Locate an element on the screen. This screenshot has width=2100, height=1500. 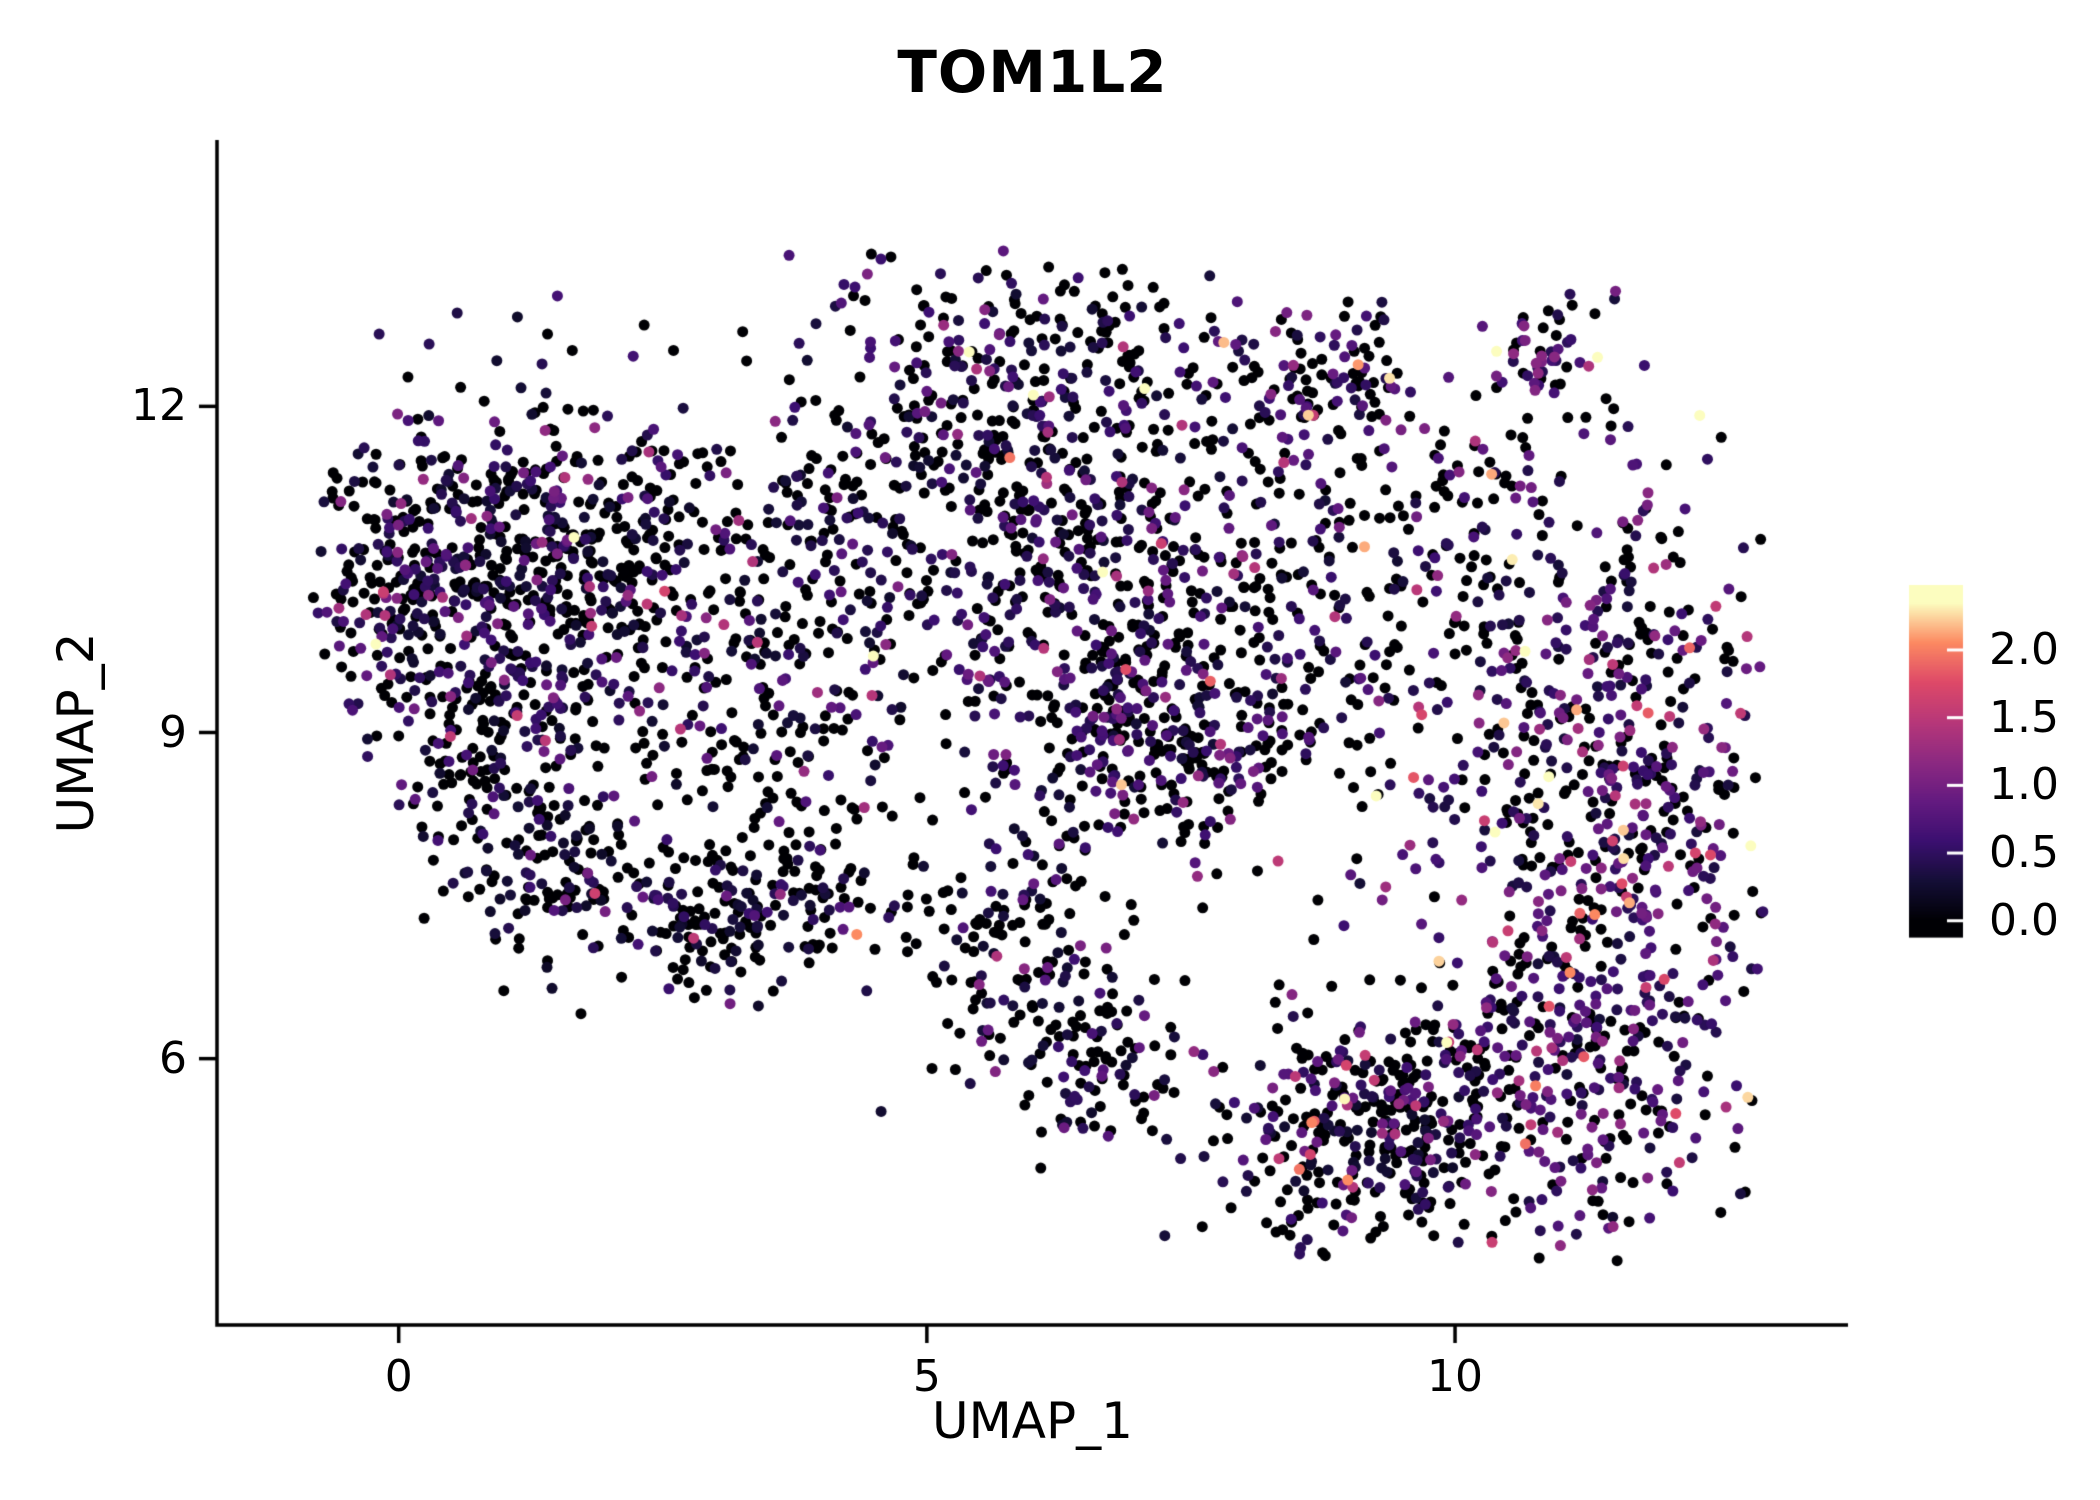
colorbar-tick-label: 0.5 is located at coordinates (2024, 853).